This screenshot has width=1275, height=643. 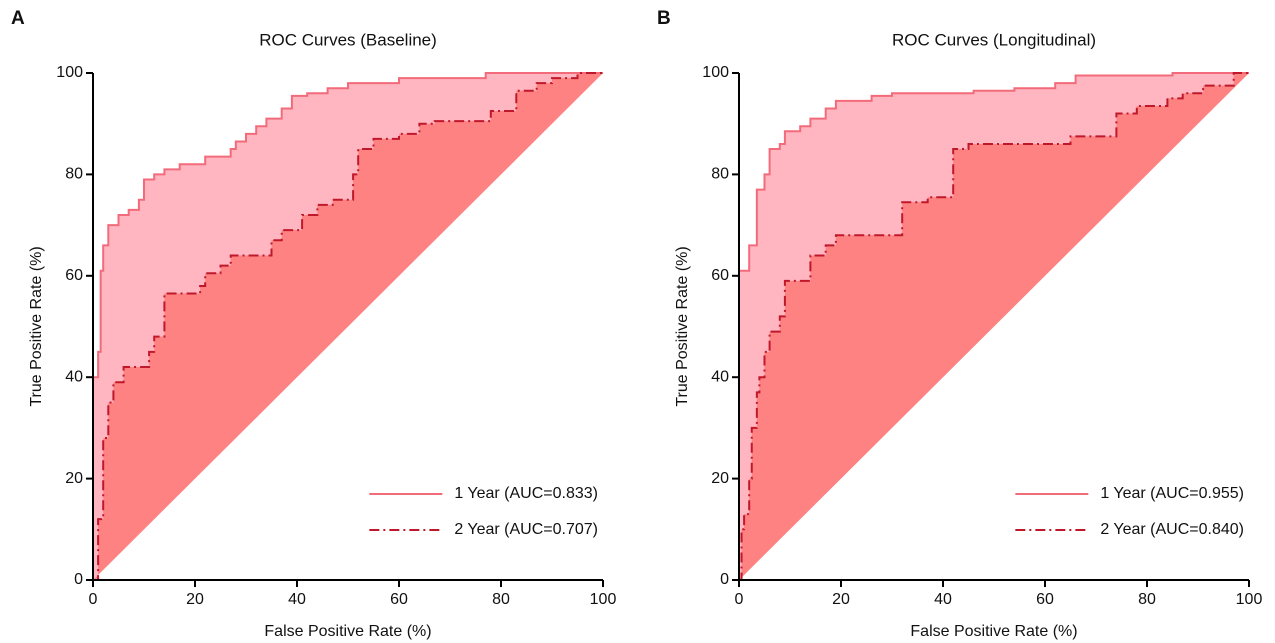 What do you see at coordinates (664, 18) in the screenshot?
I see `panel-label: B` at bounding box center [664, 18].